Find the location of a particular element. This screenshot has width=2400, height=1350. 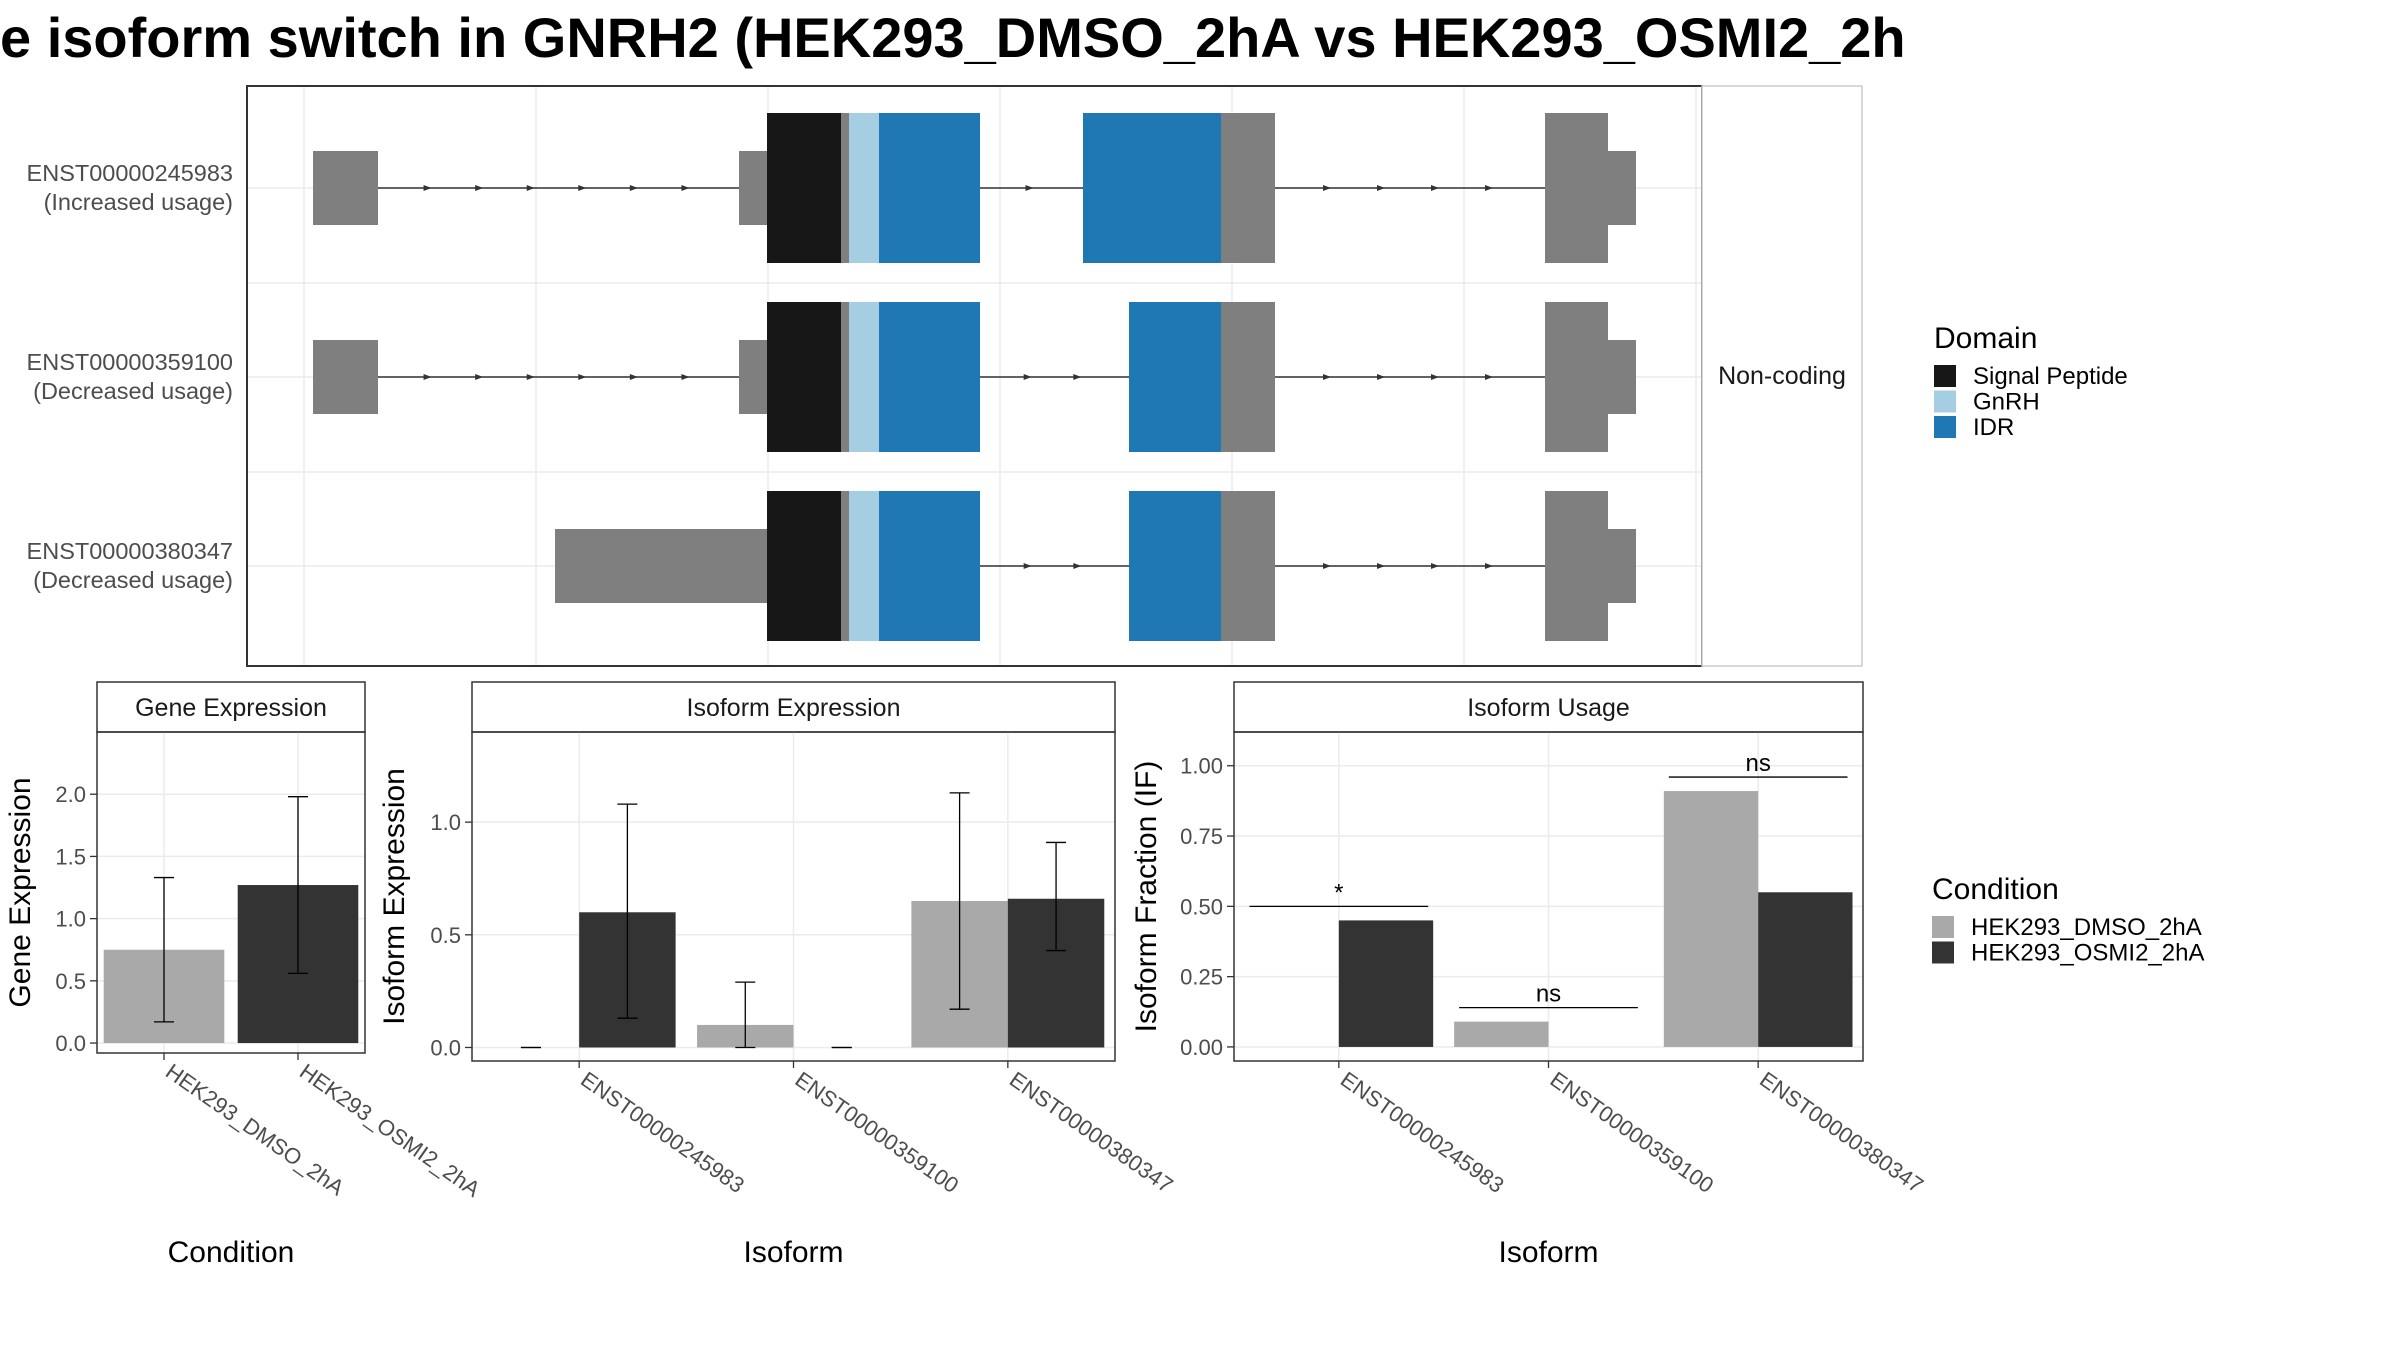

legend-label: Signal Peptide is located at coordinates (2050, 376).